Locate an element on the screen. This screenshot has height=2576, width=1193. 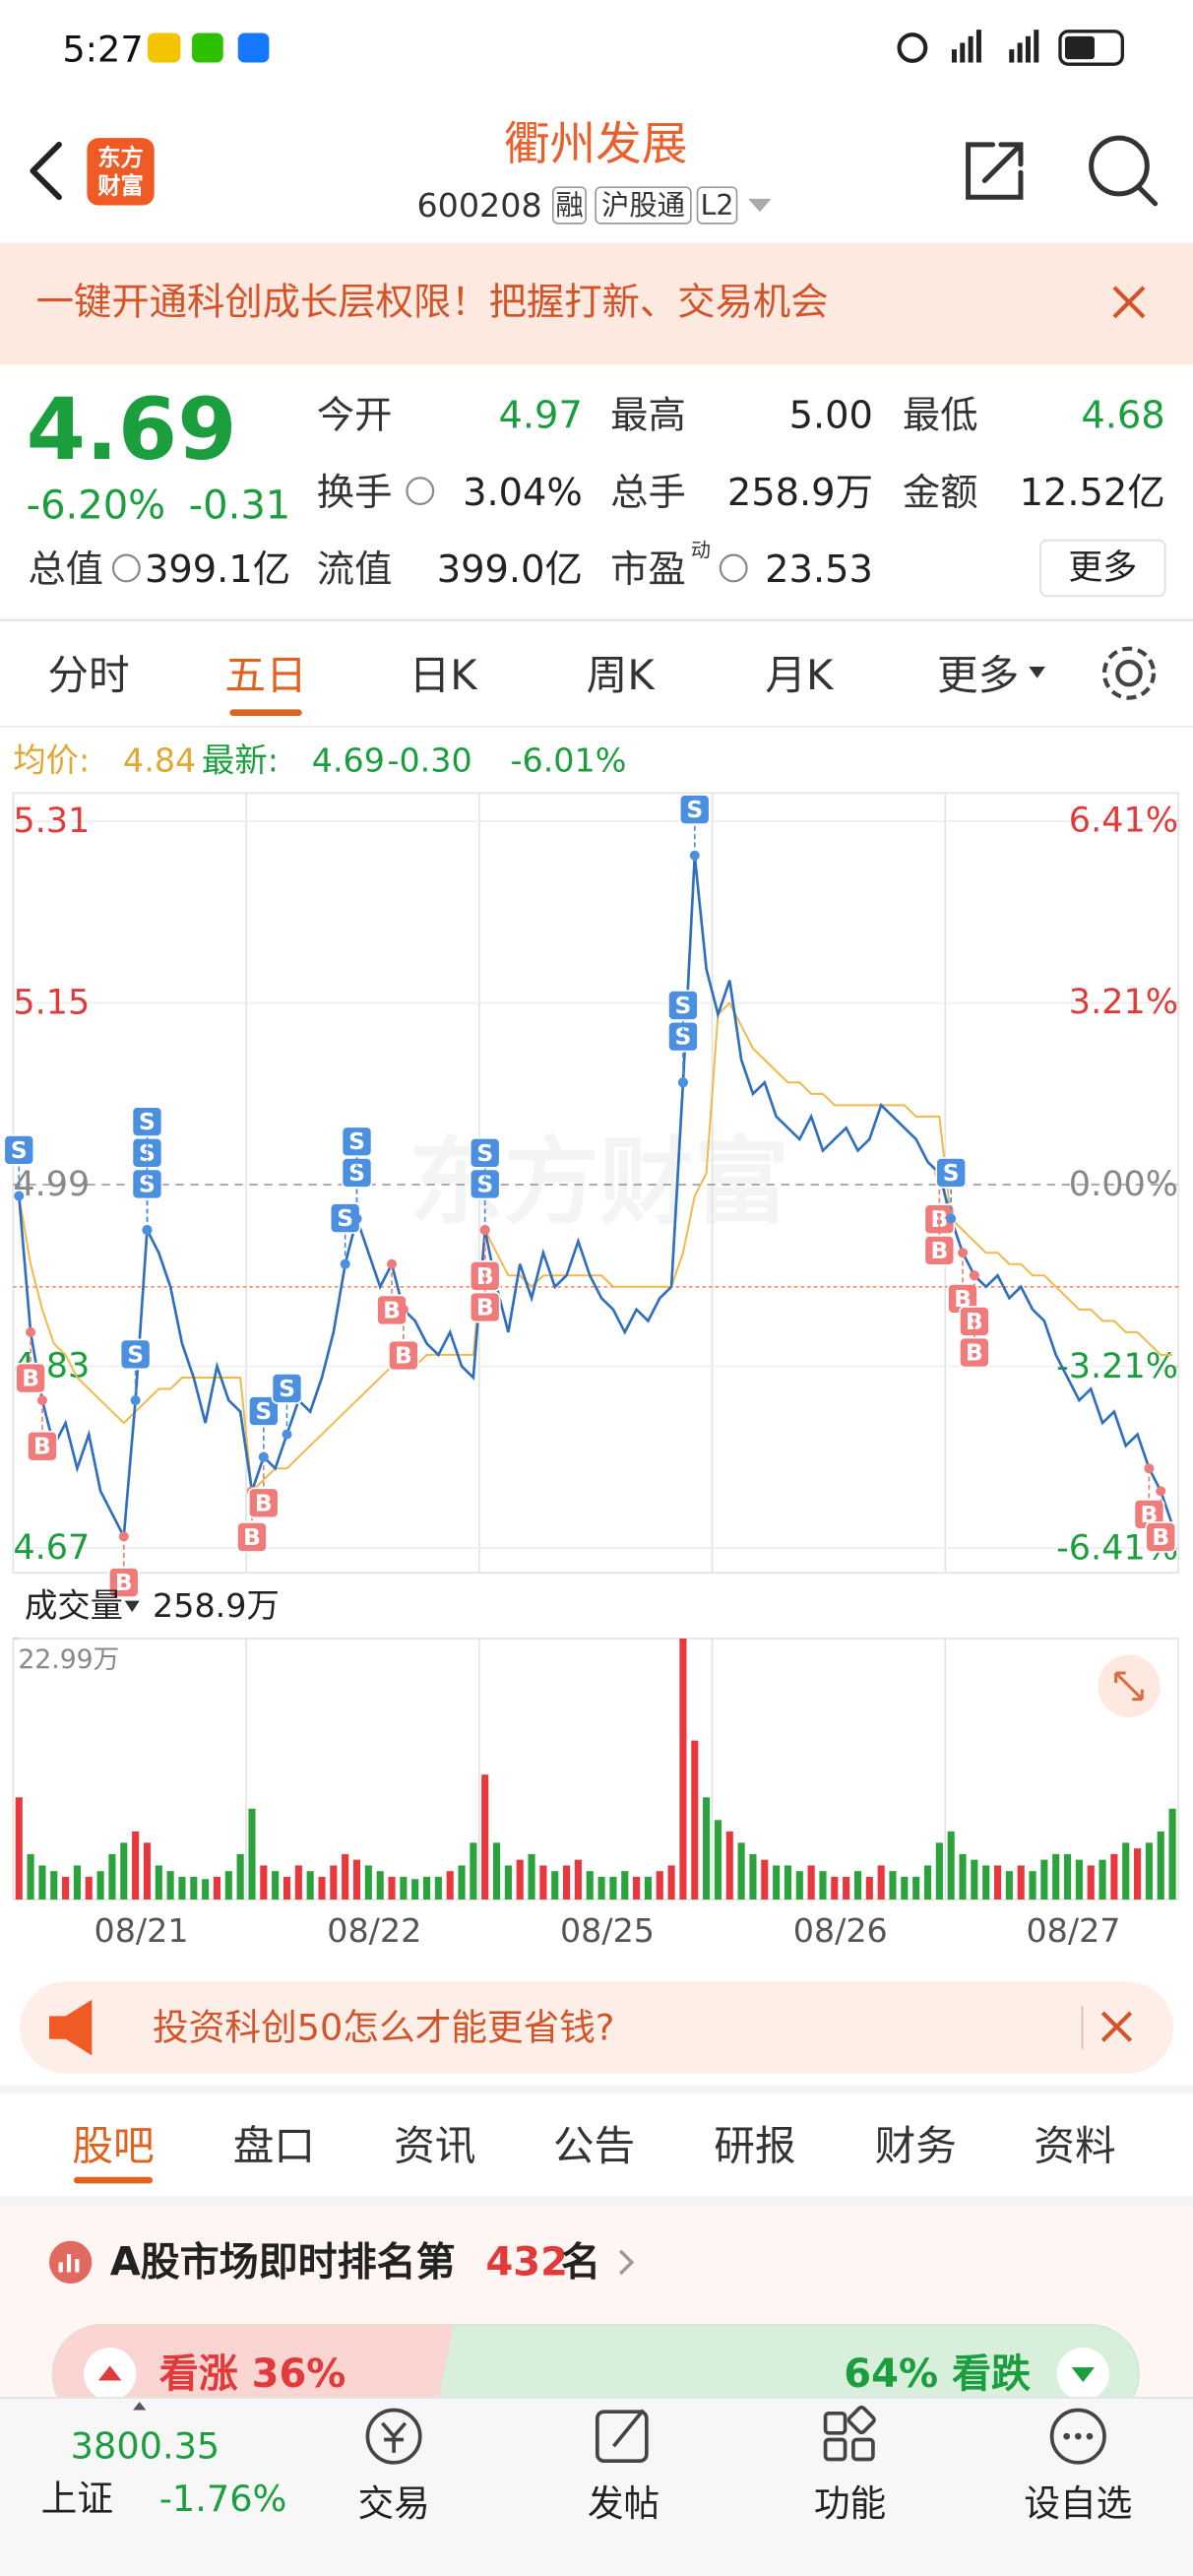
stock-code: 600208 is located at coordinates (478, 205).